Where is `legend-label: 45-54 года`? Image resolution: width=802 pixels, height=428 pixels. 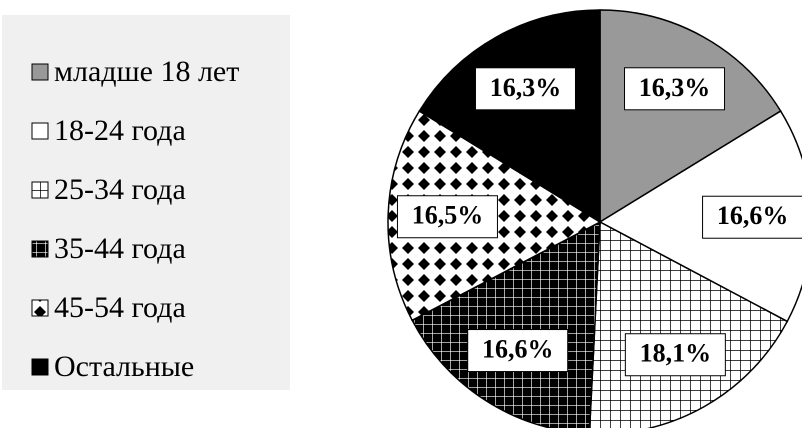 legend-label: 45-54 года is located at coordinates (120, 307).